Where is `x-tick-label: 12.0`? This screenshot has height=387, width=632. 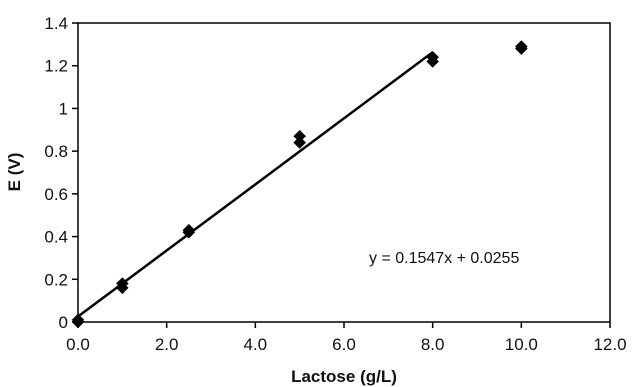 x-tick-label: 12.0 is located at coordinates (609, 344).